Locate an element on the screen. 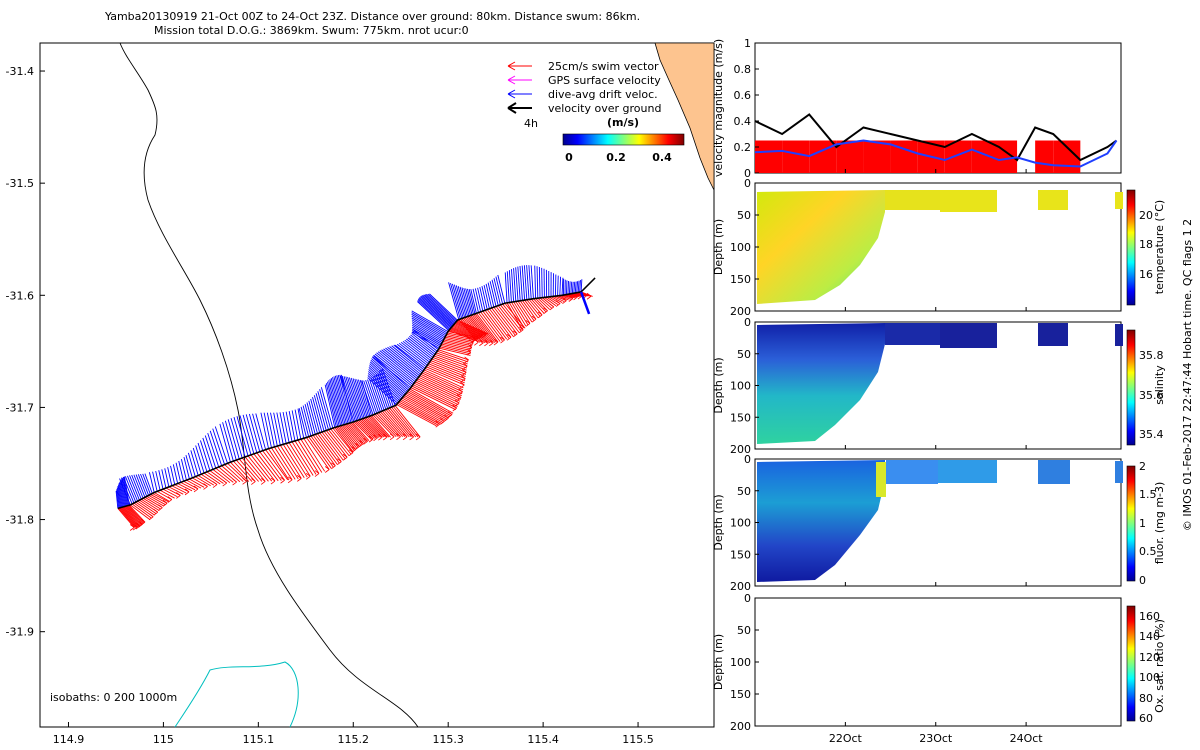  map-xtick-label: 115 is located at coordinates (163, 739).